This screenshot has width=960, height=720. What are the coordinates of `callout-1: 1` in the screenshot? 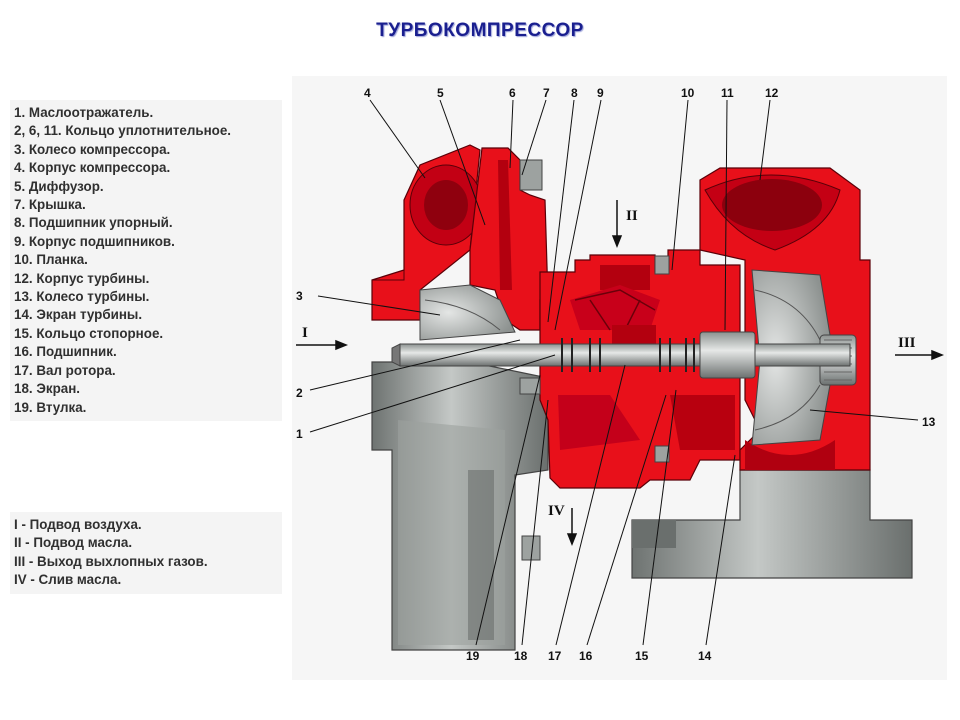 It's located at (299, 434).